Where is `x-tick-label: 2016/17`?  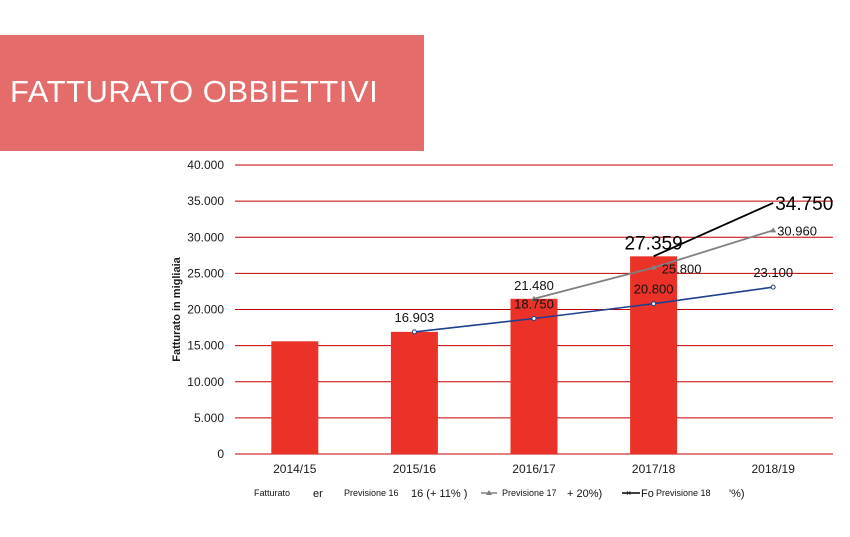
x-tick-label: 2016/17 is located at coordinates (534, 469).